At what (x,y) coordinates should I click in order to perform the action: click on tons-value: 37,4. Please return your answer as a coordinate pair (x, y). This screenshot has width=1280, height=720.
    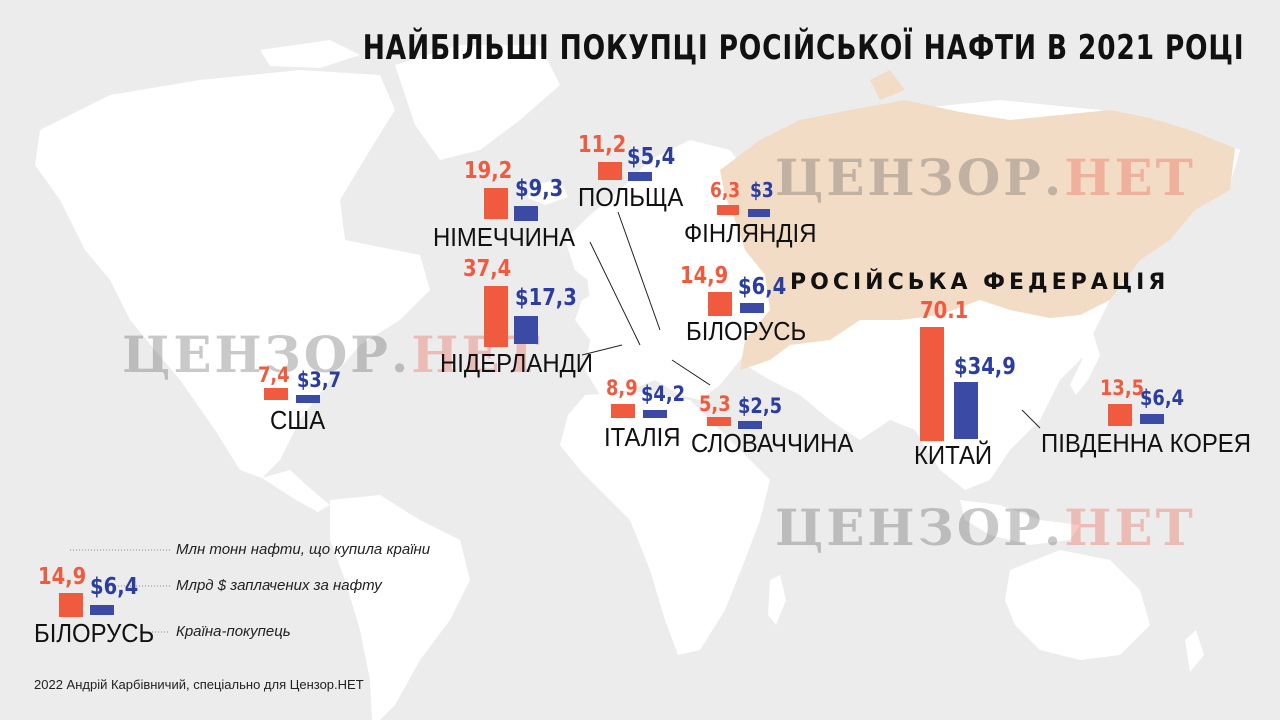
    Looking at the image, I should click on (487, 269).